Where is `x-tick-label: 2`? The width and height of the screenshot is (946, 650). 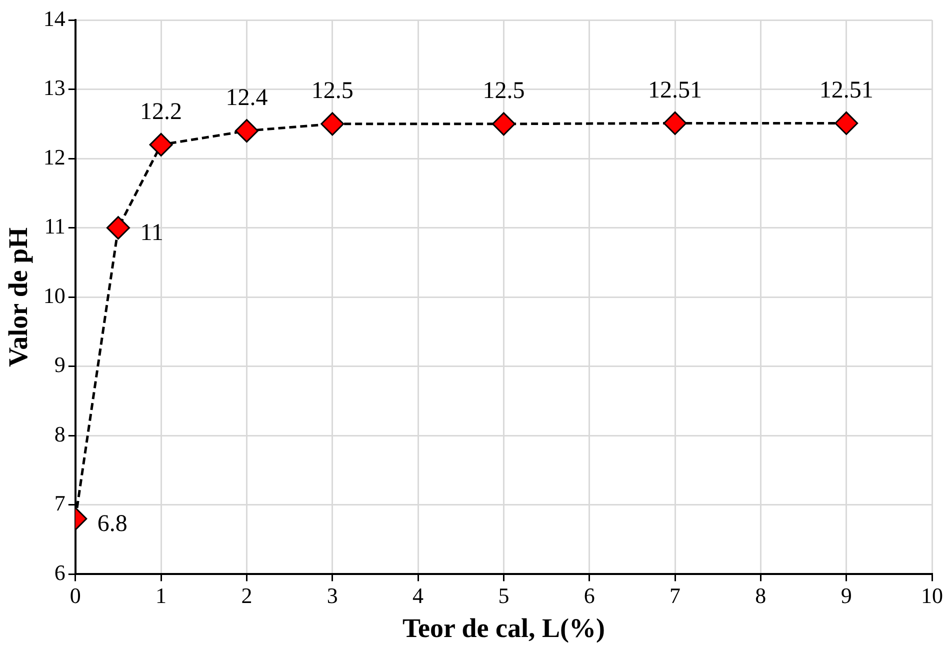
x-tick-label: 2 is located at coordinates (246, 595).